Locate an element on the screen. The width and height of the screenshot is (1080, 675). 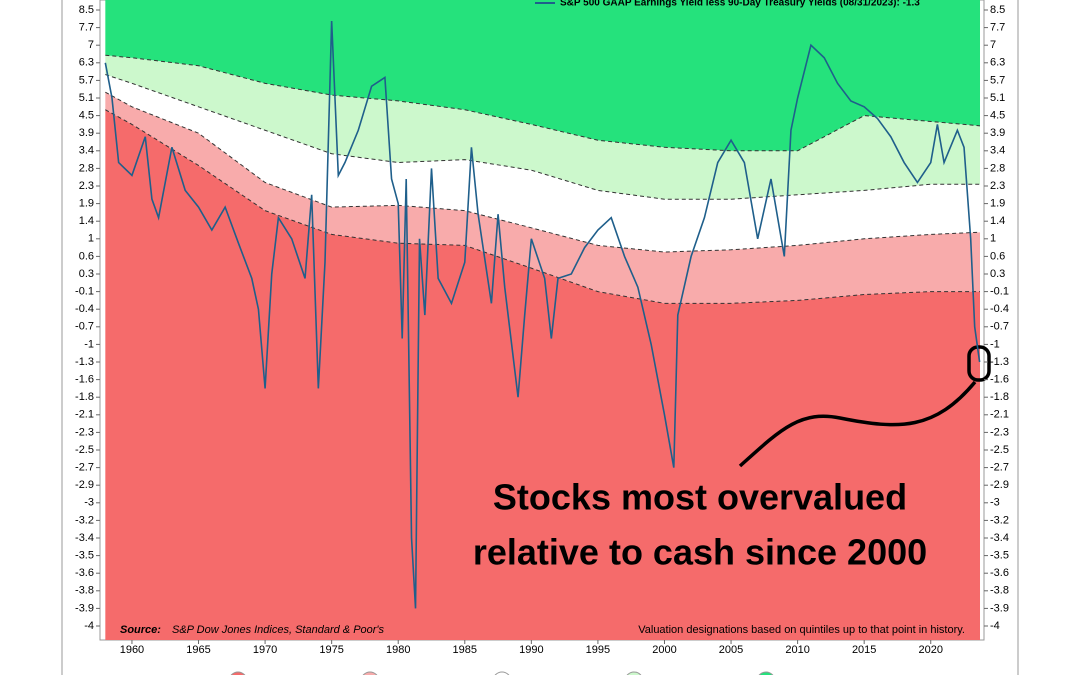
y-tick-label: -2.3 is located at coordinates (999, 432).